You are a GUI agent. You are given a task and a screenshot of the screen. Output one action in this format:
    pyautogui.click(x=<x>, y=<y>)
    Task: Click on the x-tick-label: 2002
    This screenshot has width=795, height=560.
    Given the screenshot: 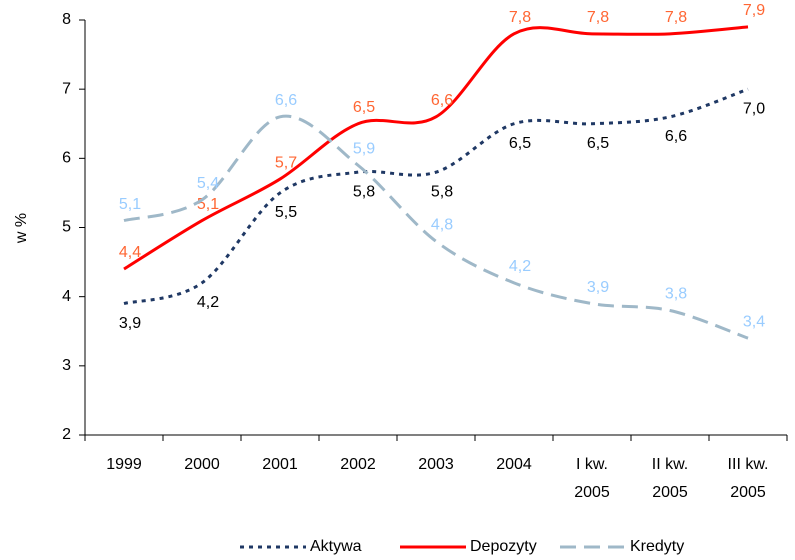 What is the action you would take?
    pyautogui.click(x=358, y=464)
    